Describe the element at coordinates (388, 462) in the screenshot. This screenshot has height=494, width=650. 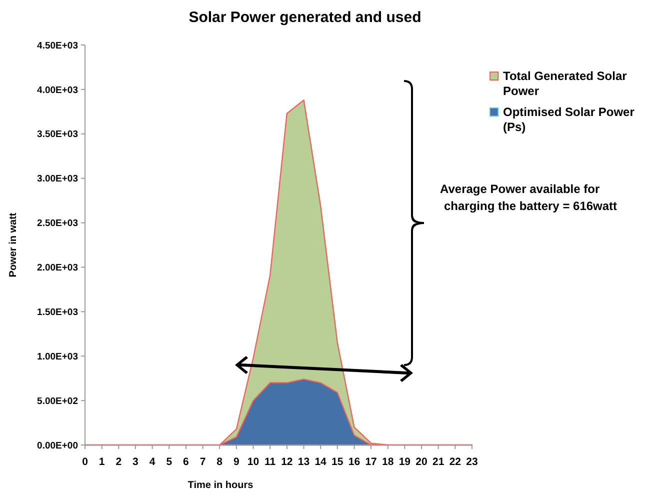
I see `x-tick-label: 18` at that location.